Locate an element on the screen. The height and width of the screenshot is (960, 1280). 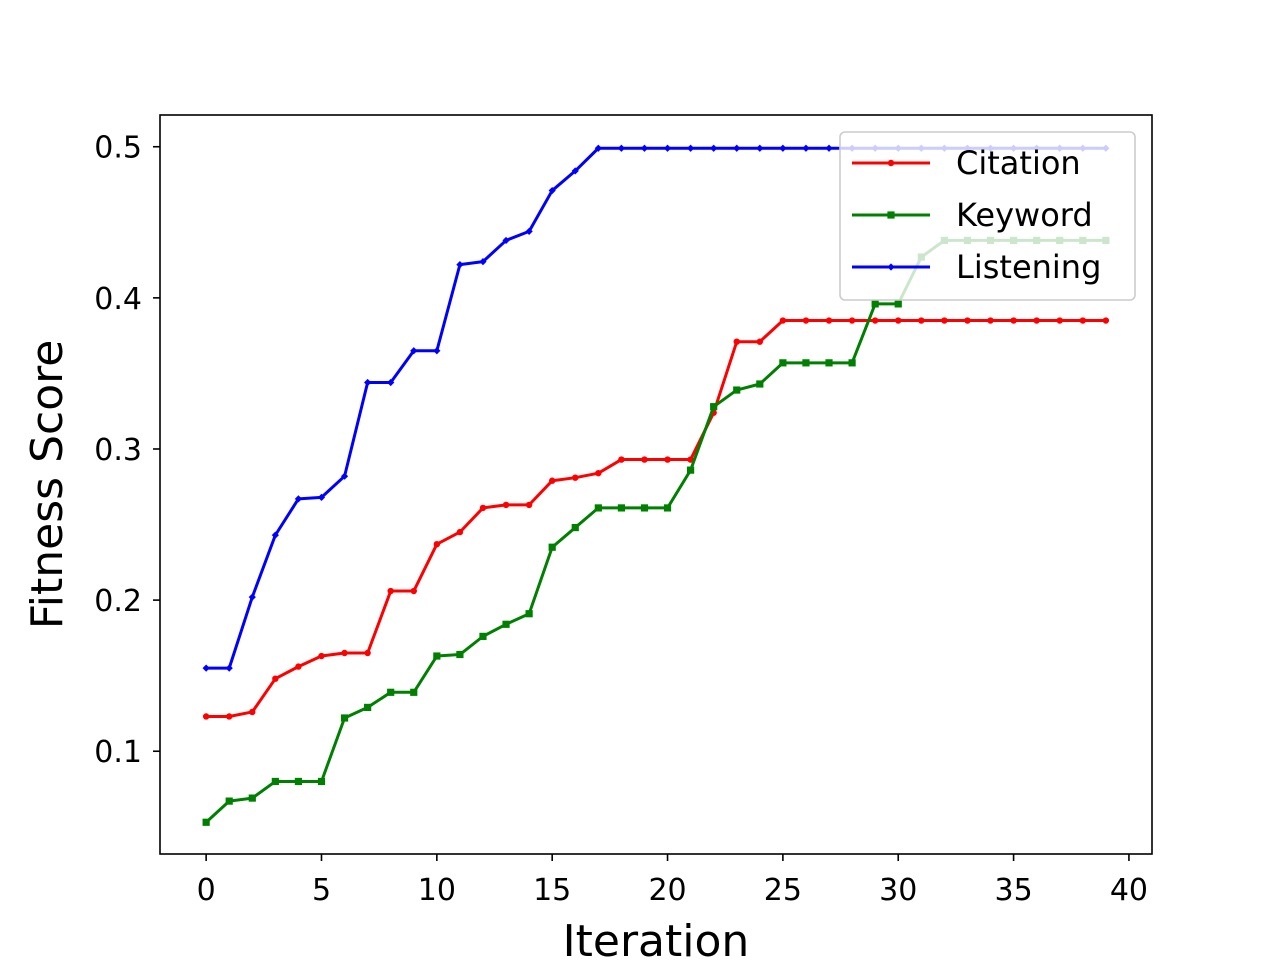
legend-box is located at coordinates (987, 216).